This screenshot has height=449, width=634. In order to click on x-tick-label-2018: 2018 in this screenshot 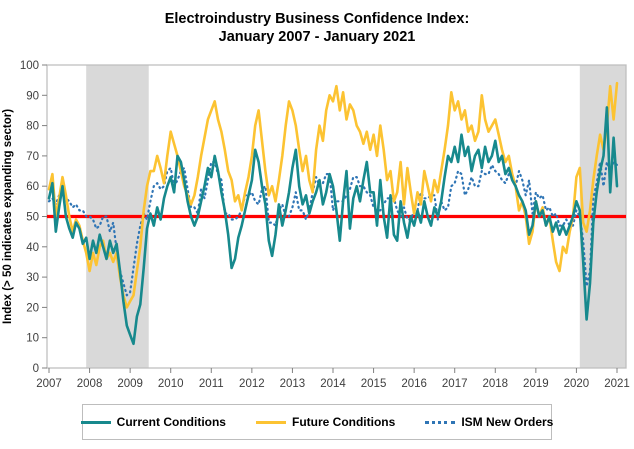, I will do `click(495, 384)`.